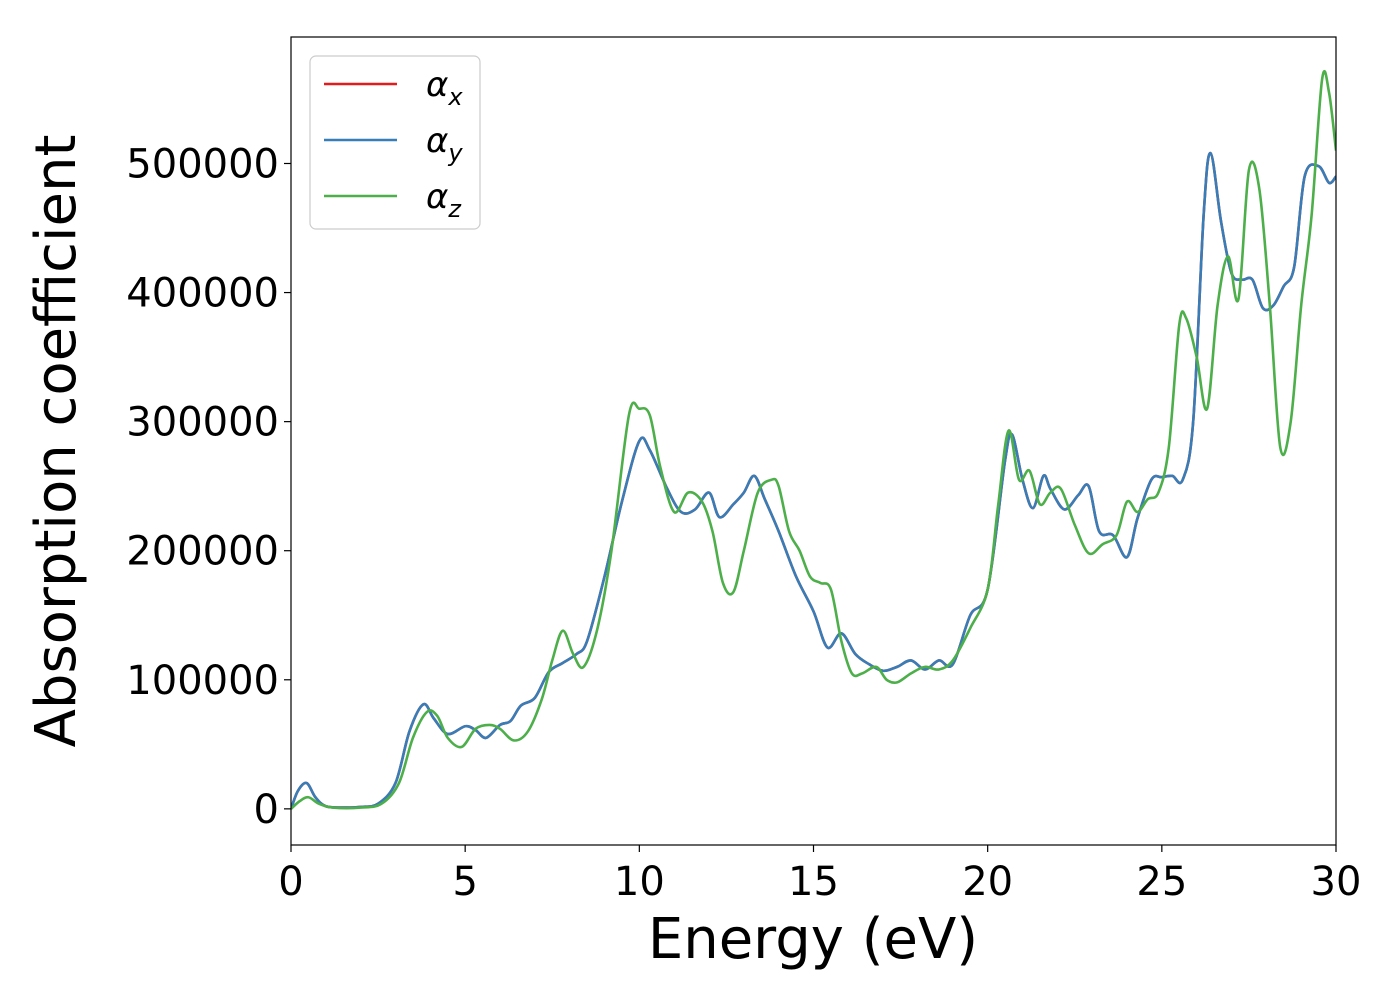  I want to click on x-tick-label: 5, so click(464, 882).